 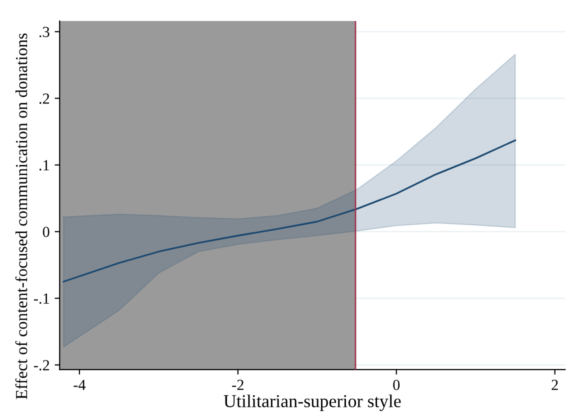 What do you see at coordinates (42, 365) in the screenshot?
I see `y-tick-label: -.2` at bounding box center [42, 365].